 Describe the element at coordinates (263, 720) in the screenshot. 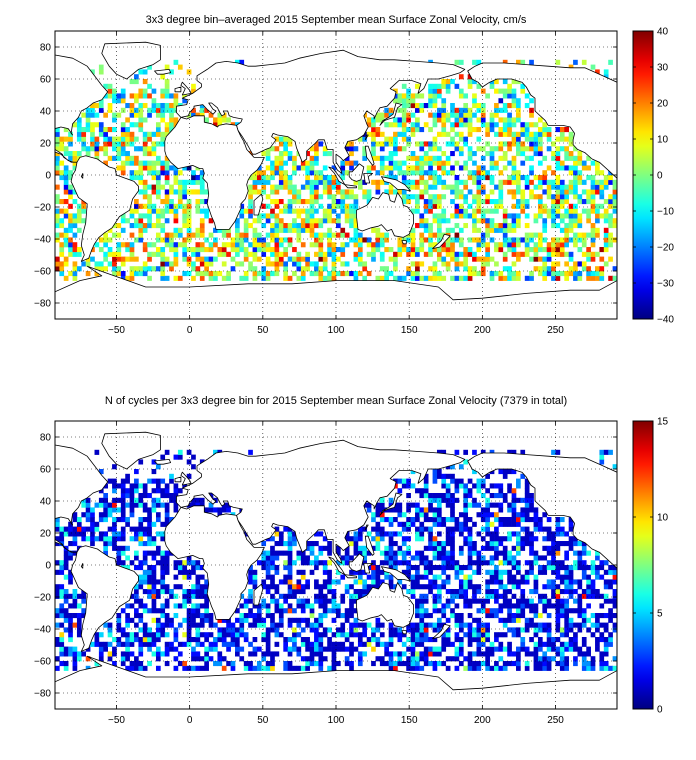

I see `x-tick-label: 50` at that location.